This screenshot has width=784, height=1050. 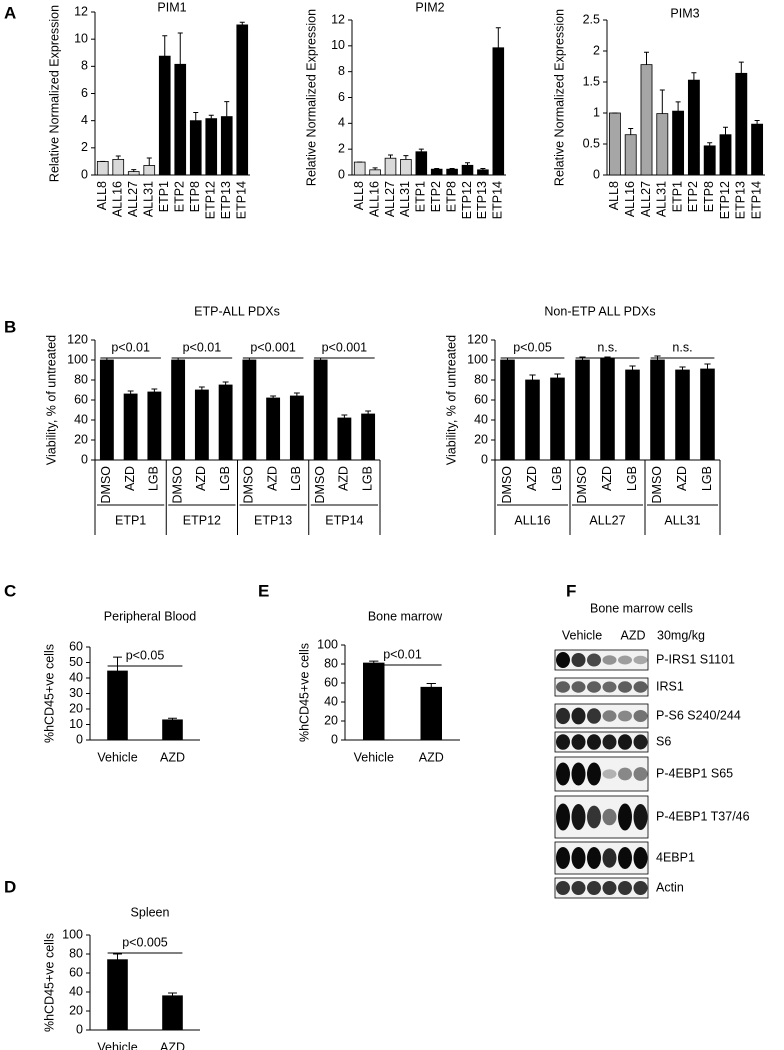 What do you see at coordinates (150, 912) in the screenshot?
I see `chart-title: Spleen` at bounding box center [150, 912].